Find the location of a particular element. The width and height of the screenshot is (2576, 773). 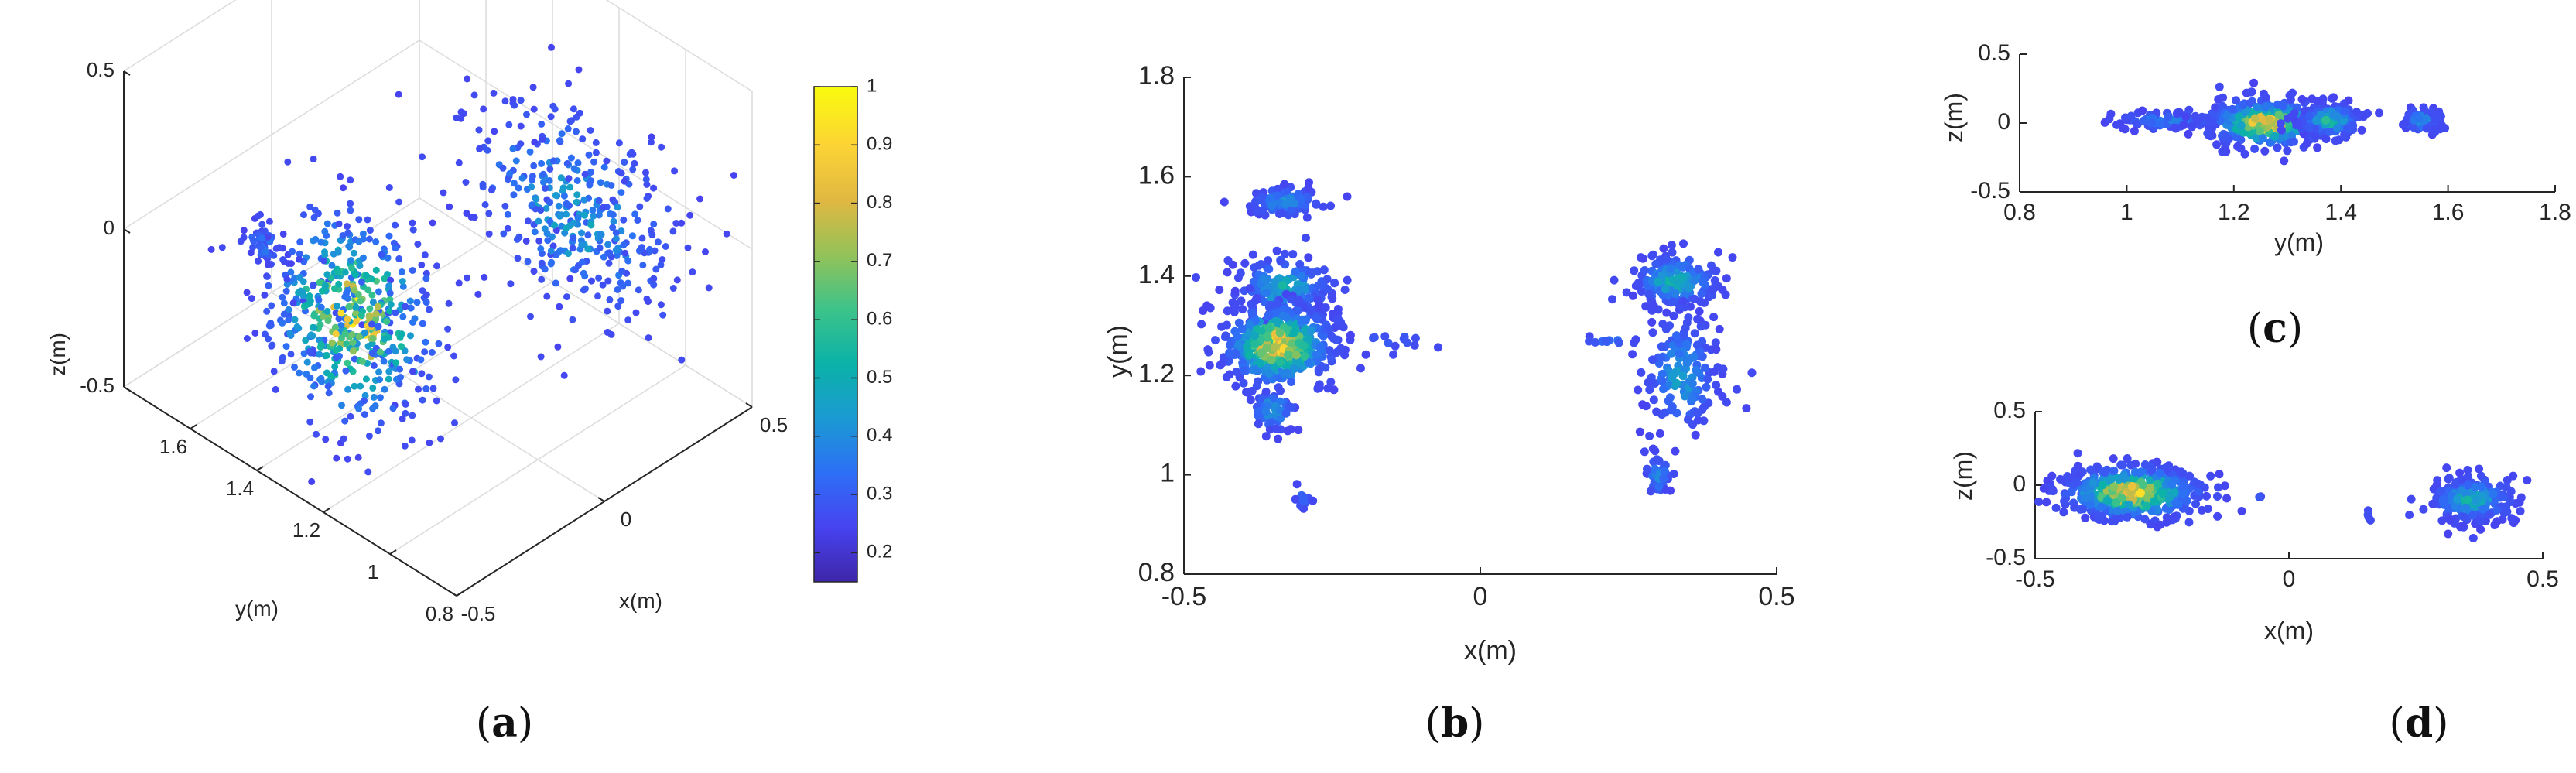

panel-letter-a-text: a is located at coordinates (505, 723).